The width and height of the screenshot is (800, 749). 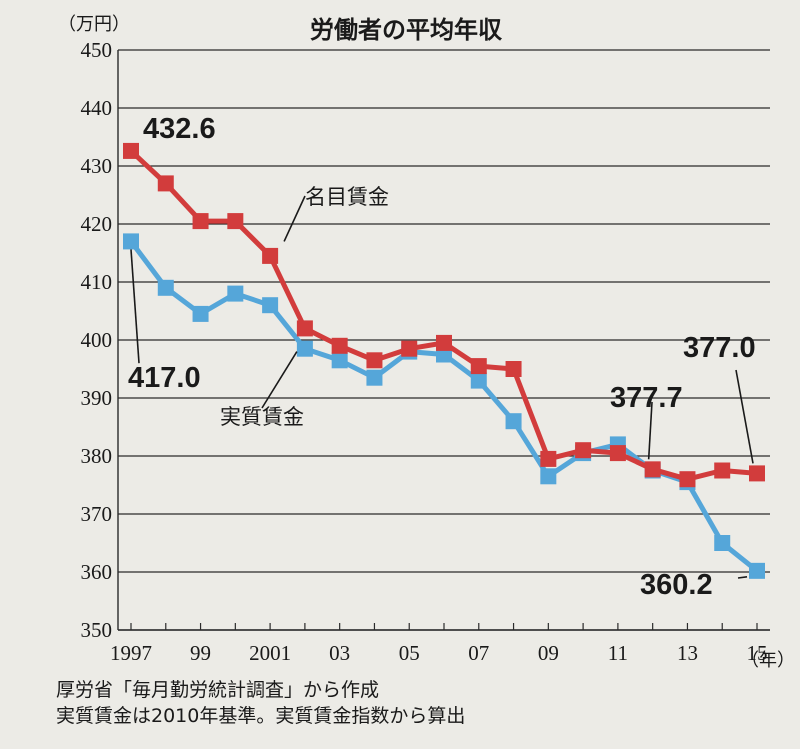 I want to click on point-nominal-wage-2013, so click(x=687, y=479).